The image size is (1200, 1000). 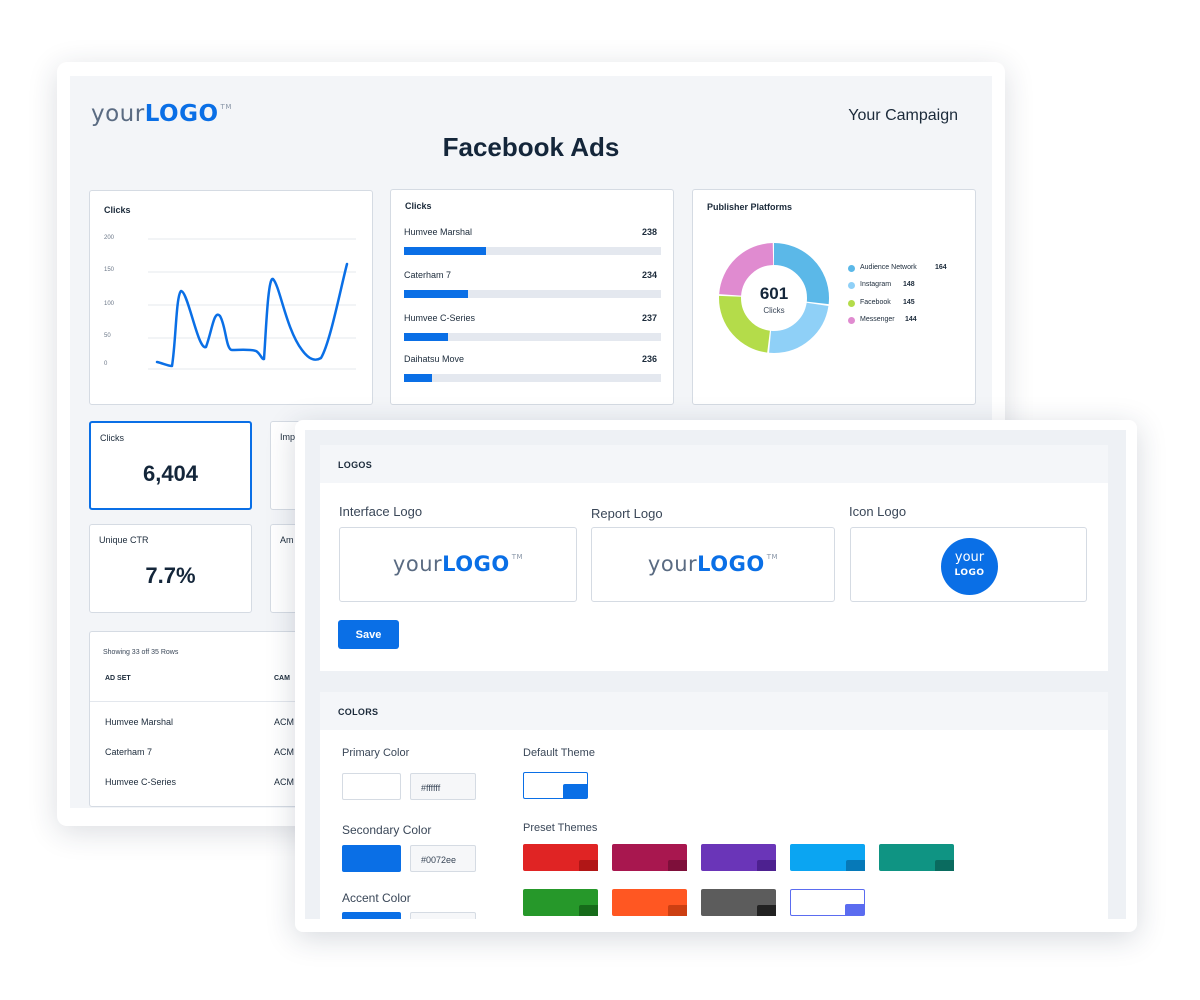 I want to click on kpi-label: Clicks, so click(x=112, y=438).